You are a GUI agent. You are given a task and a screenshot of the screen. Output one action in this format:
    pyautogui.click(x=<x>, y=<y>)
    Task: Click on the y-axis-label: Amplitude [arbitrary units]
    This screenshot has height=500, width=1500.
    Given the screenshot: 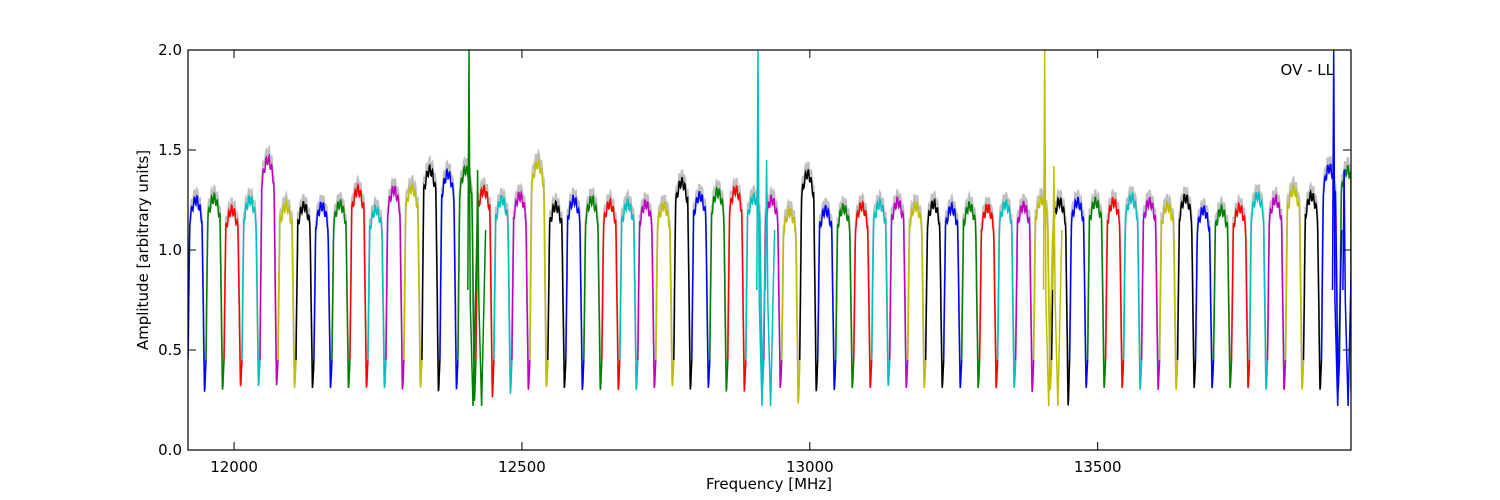 What is the action you would take?
    pyautogui.click(x=143, y=250)
    